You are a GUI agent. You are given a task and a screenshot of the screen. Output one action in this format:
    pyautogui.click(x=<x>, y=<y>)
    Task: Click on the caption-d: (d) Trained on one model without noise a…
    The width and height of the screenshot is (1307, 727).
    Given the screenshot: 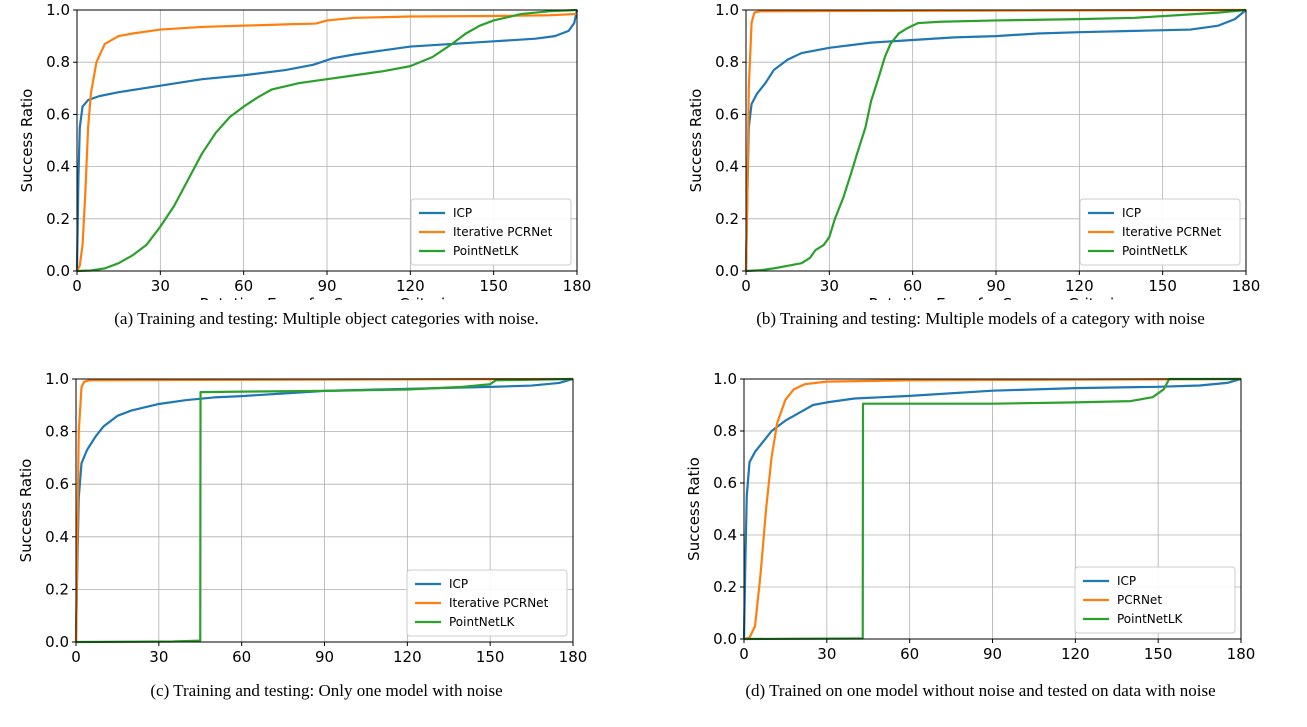 What is the action you would take?
    pyautogui.click(x=980, y=690)
    